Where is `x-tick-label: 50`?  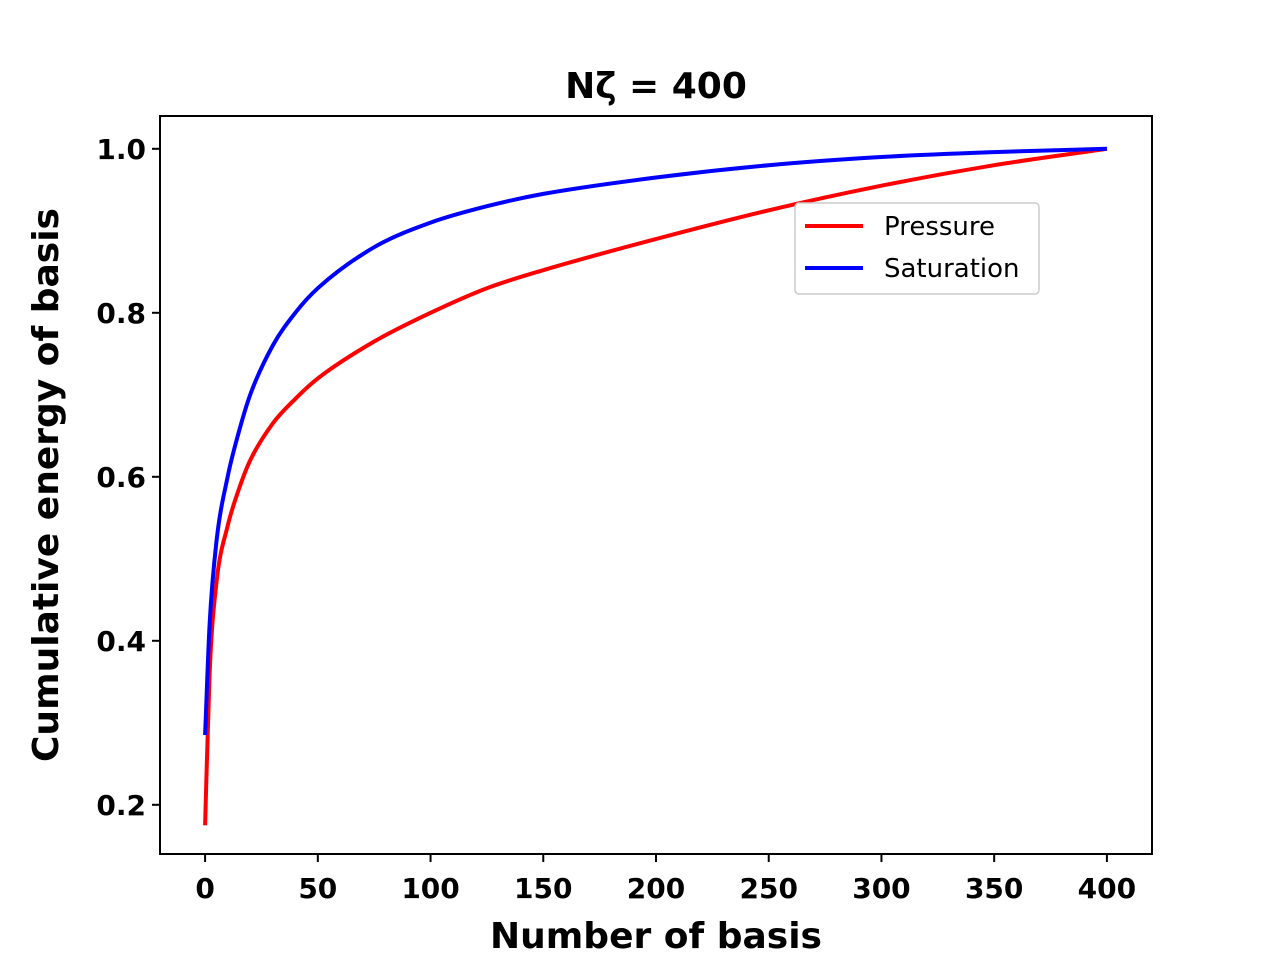 x-tick-label: 50 is located at coordinates (317, 888).